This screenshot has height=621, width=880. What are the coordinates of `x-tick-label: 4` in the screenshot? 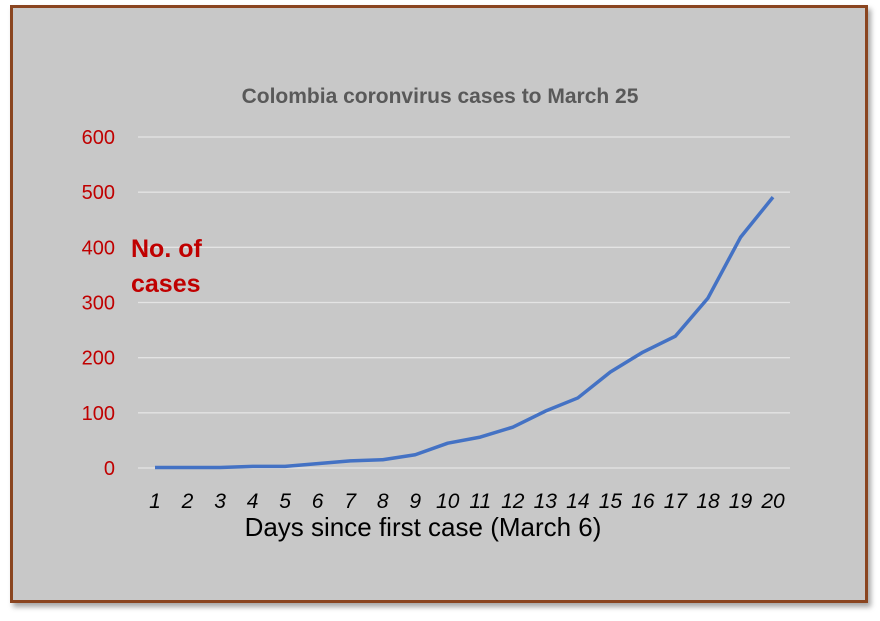 It's located at (253, 501).